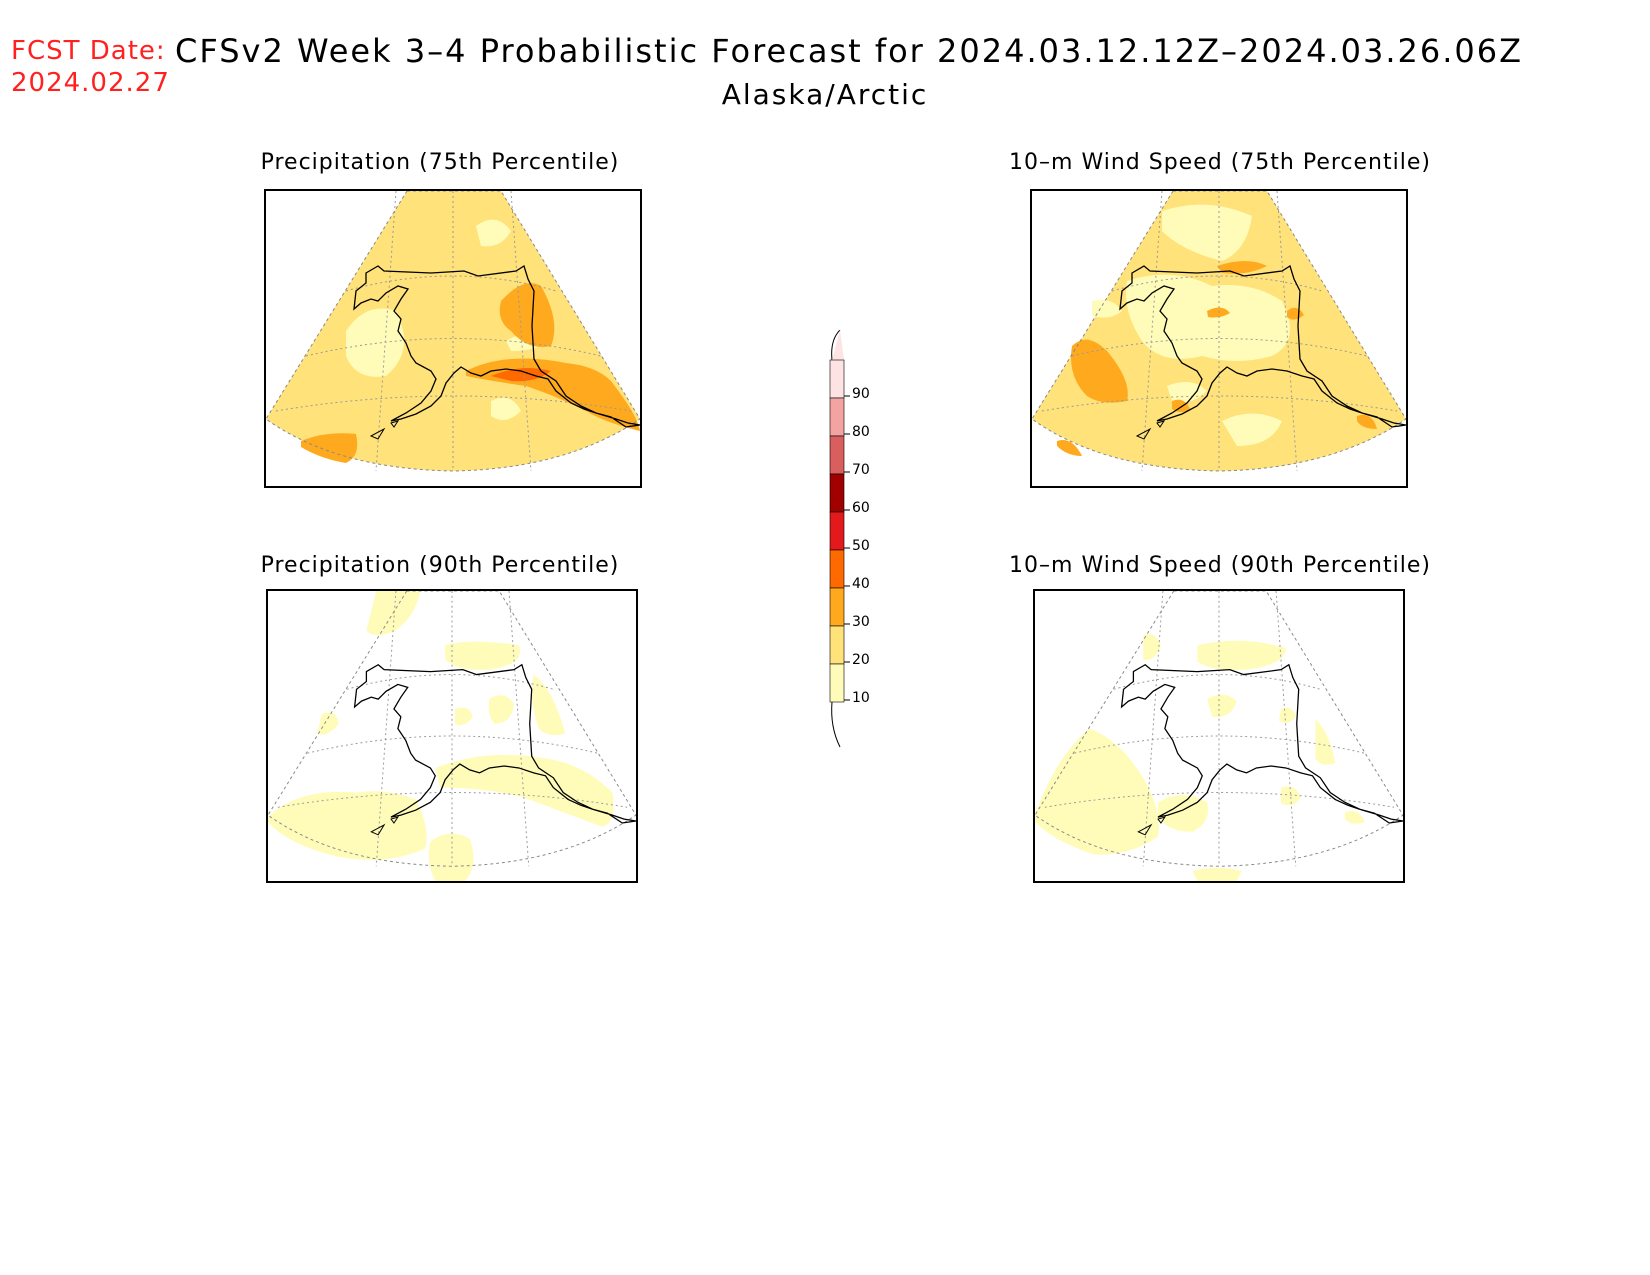 Image resolution: width=1650 pixels, height=1275 pixels. Describe the element at coordinates (1152, 826) in the screenshot. I see `wind90-islands` at that location.